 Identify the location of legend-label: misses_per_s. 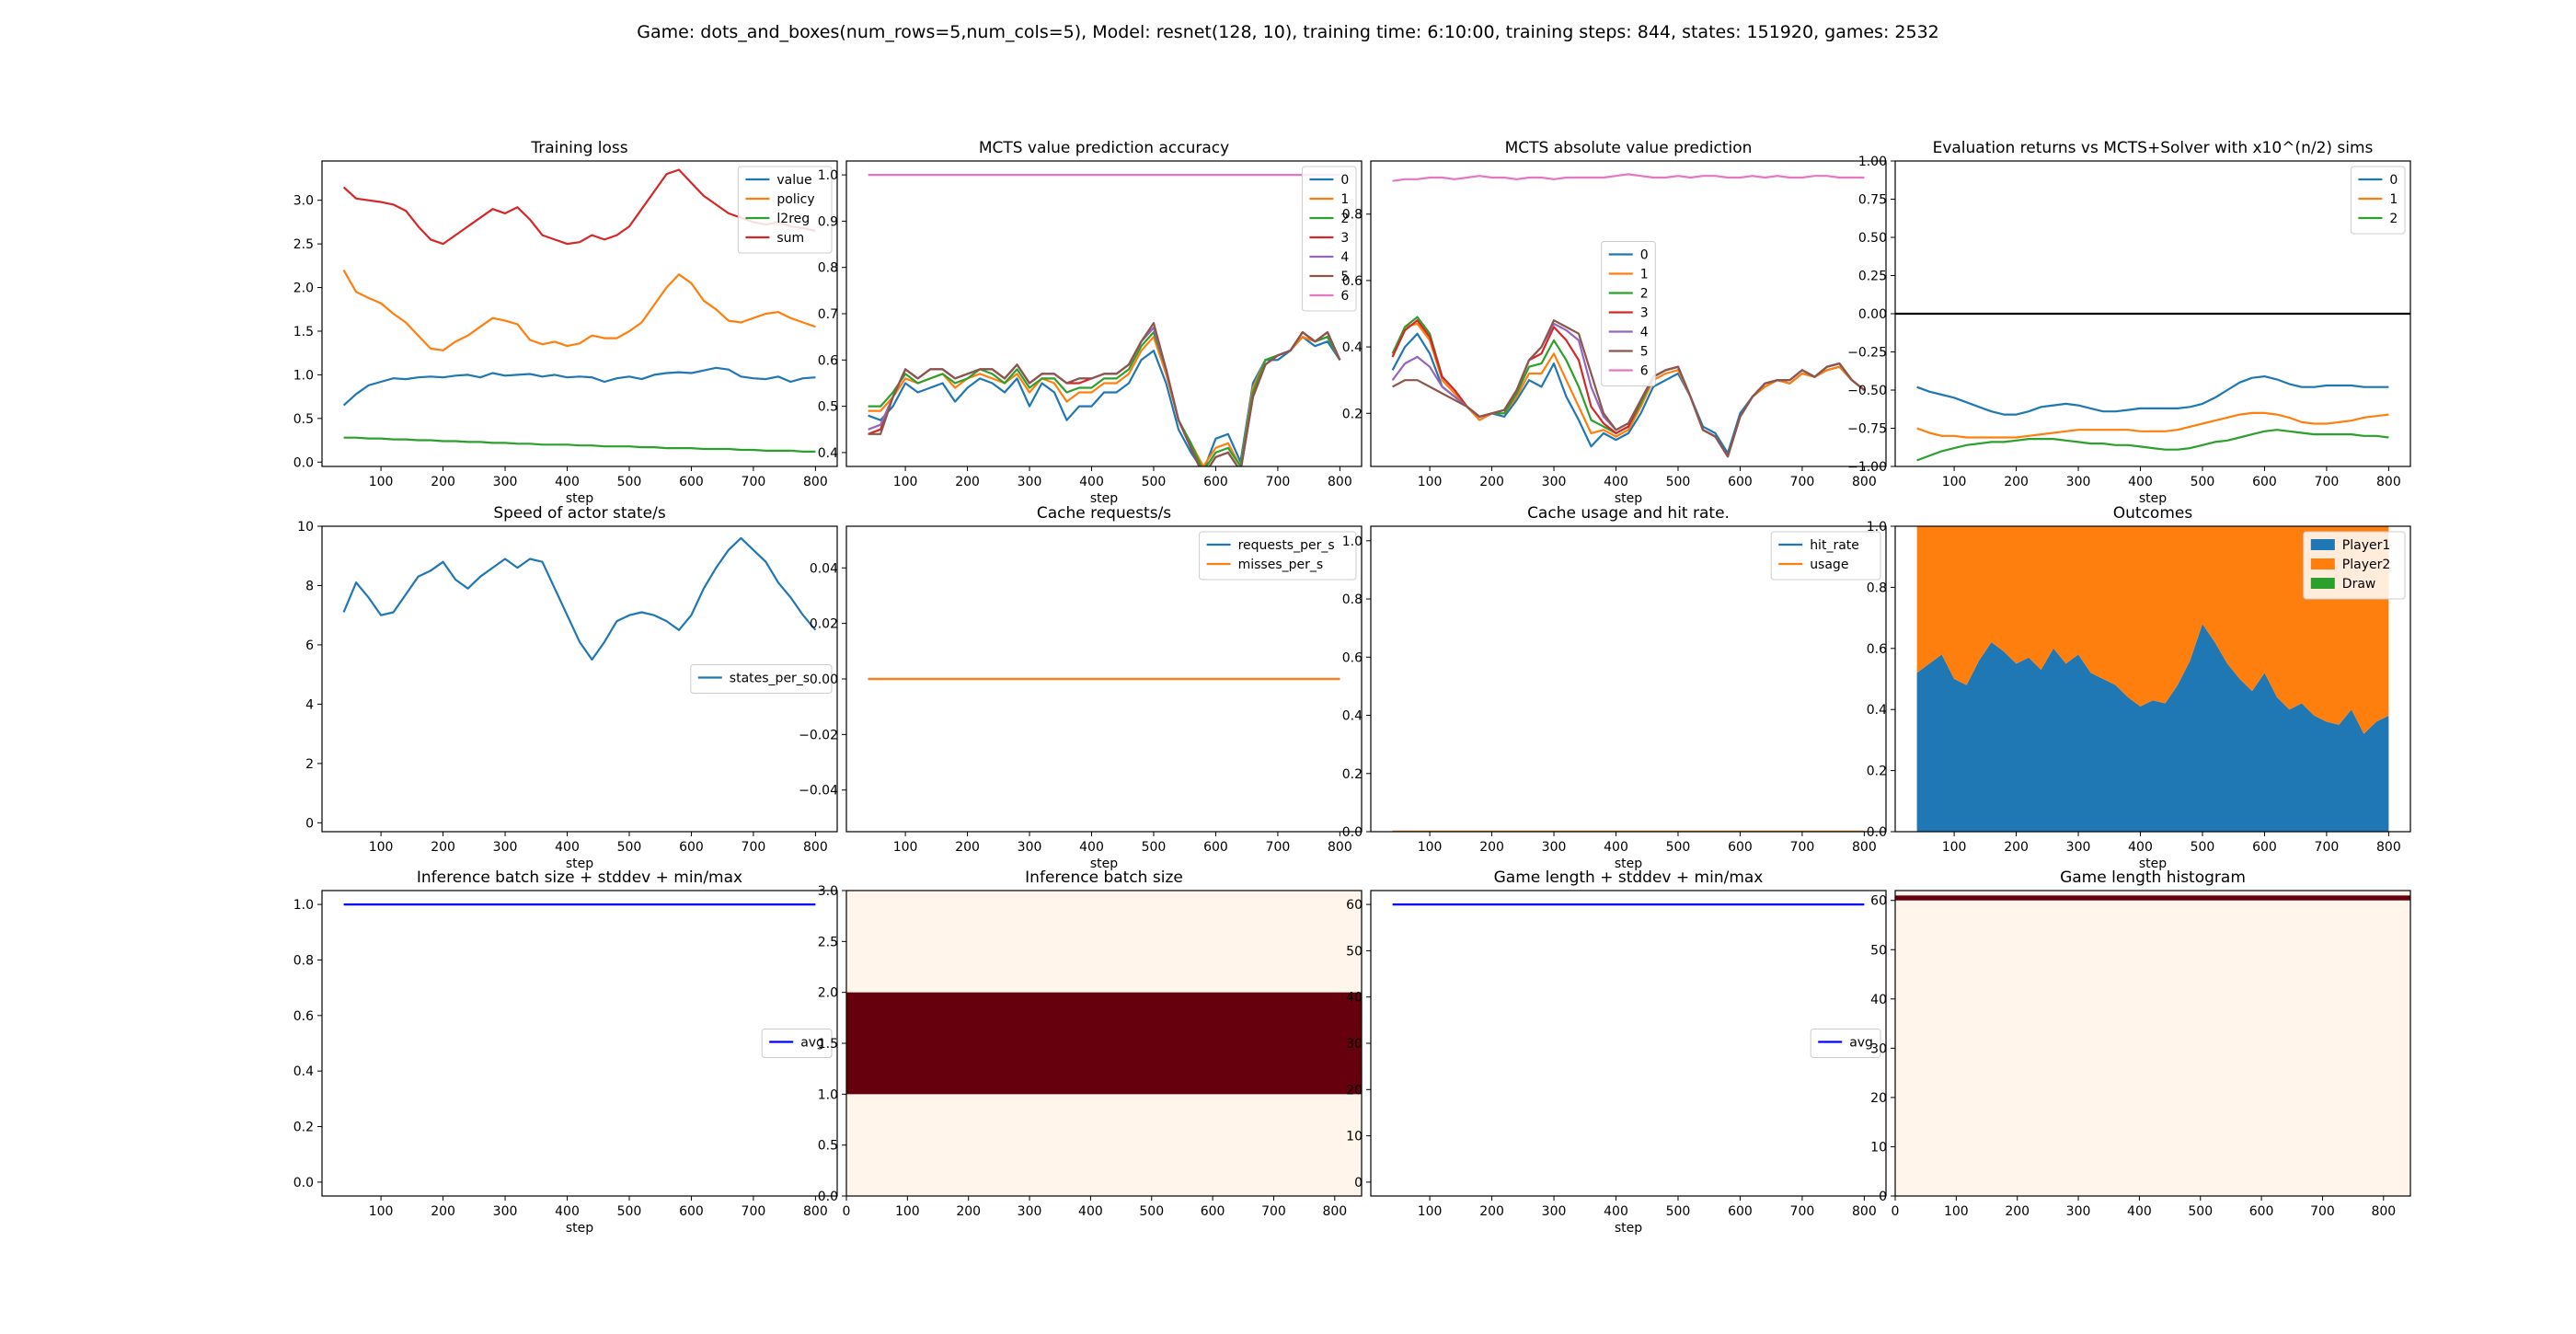
(1281, 565).